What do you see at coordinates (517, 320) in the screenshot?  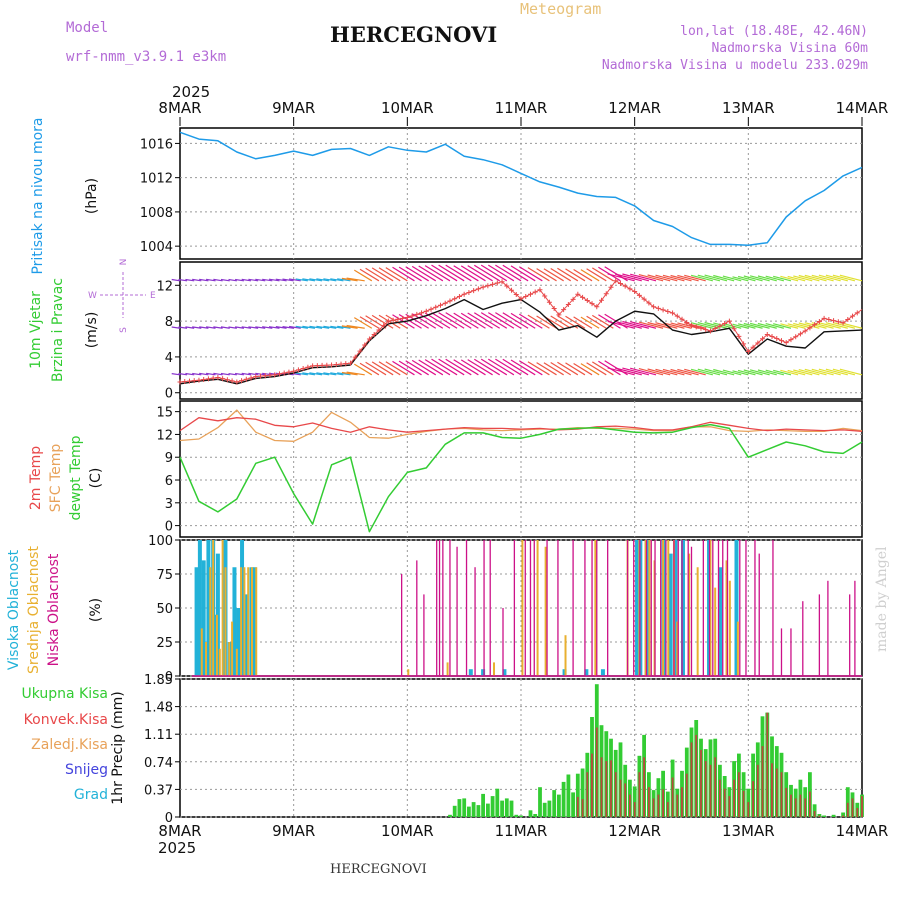 I see `wind-barbs` at bounding box center [517, 320].